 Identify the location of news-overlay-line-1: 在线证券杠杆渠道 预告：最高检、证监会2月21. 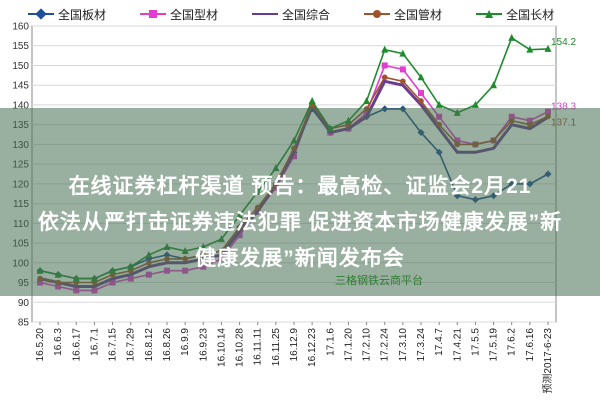
(300, 186).